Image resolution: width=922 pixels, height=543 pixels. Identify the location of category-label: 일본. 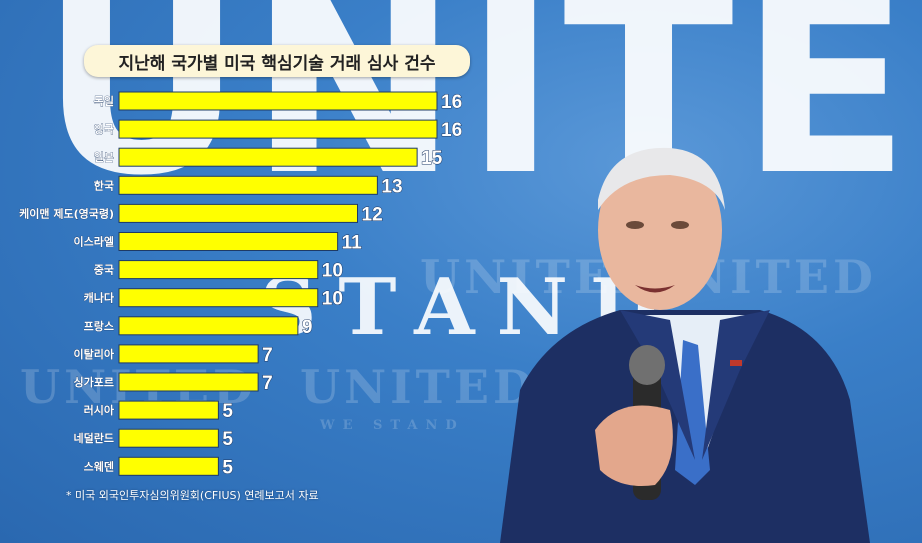
(104, 157).